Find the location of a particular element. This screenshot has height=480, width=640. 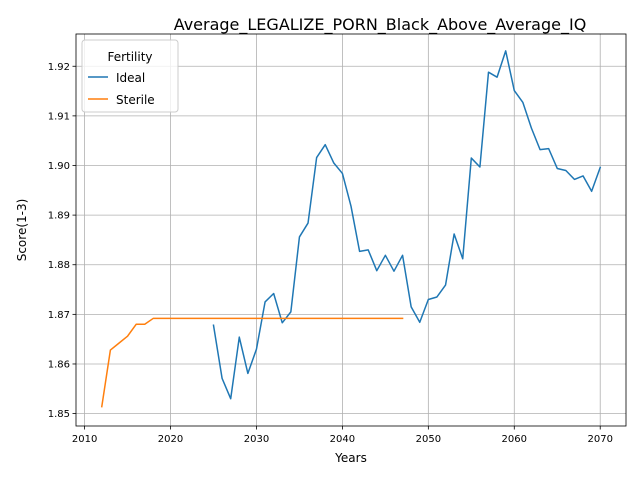

x-tick-label: 2050 is located at coordinates (428, 439).